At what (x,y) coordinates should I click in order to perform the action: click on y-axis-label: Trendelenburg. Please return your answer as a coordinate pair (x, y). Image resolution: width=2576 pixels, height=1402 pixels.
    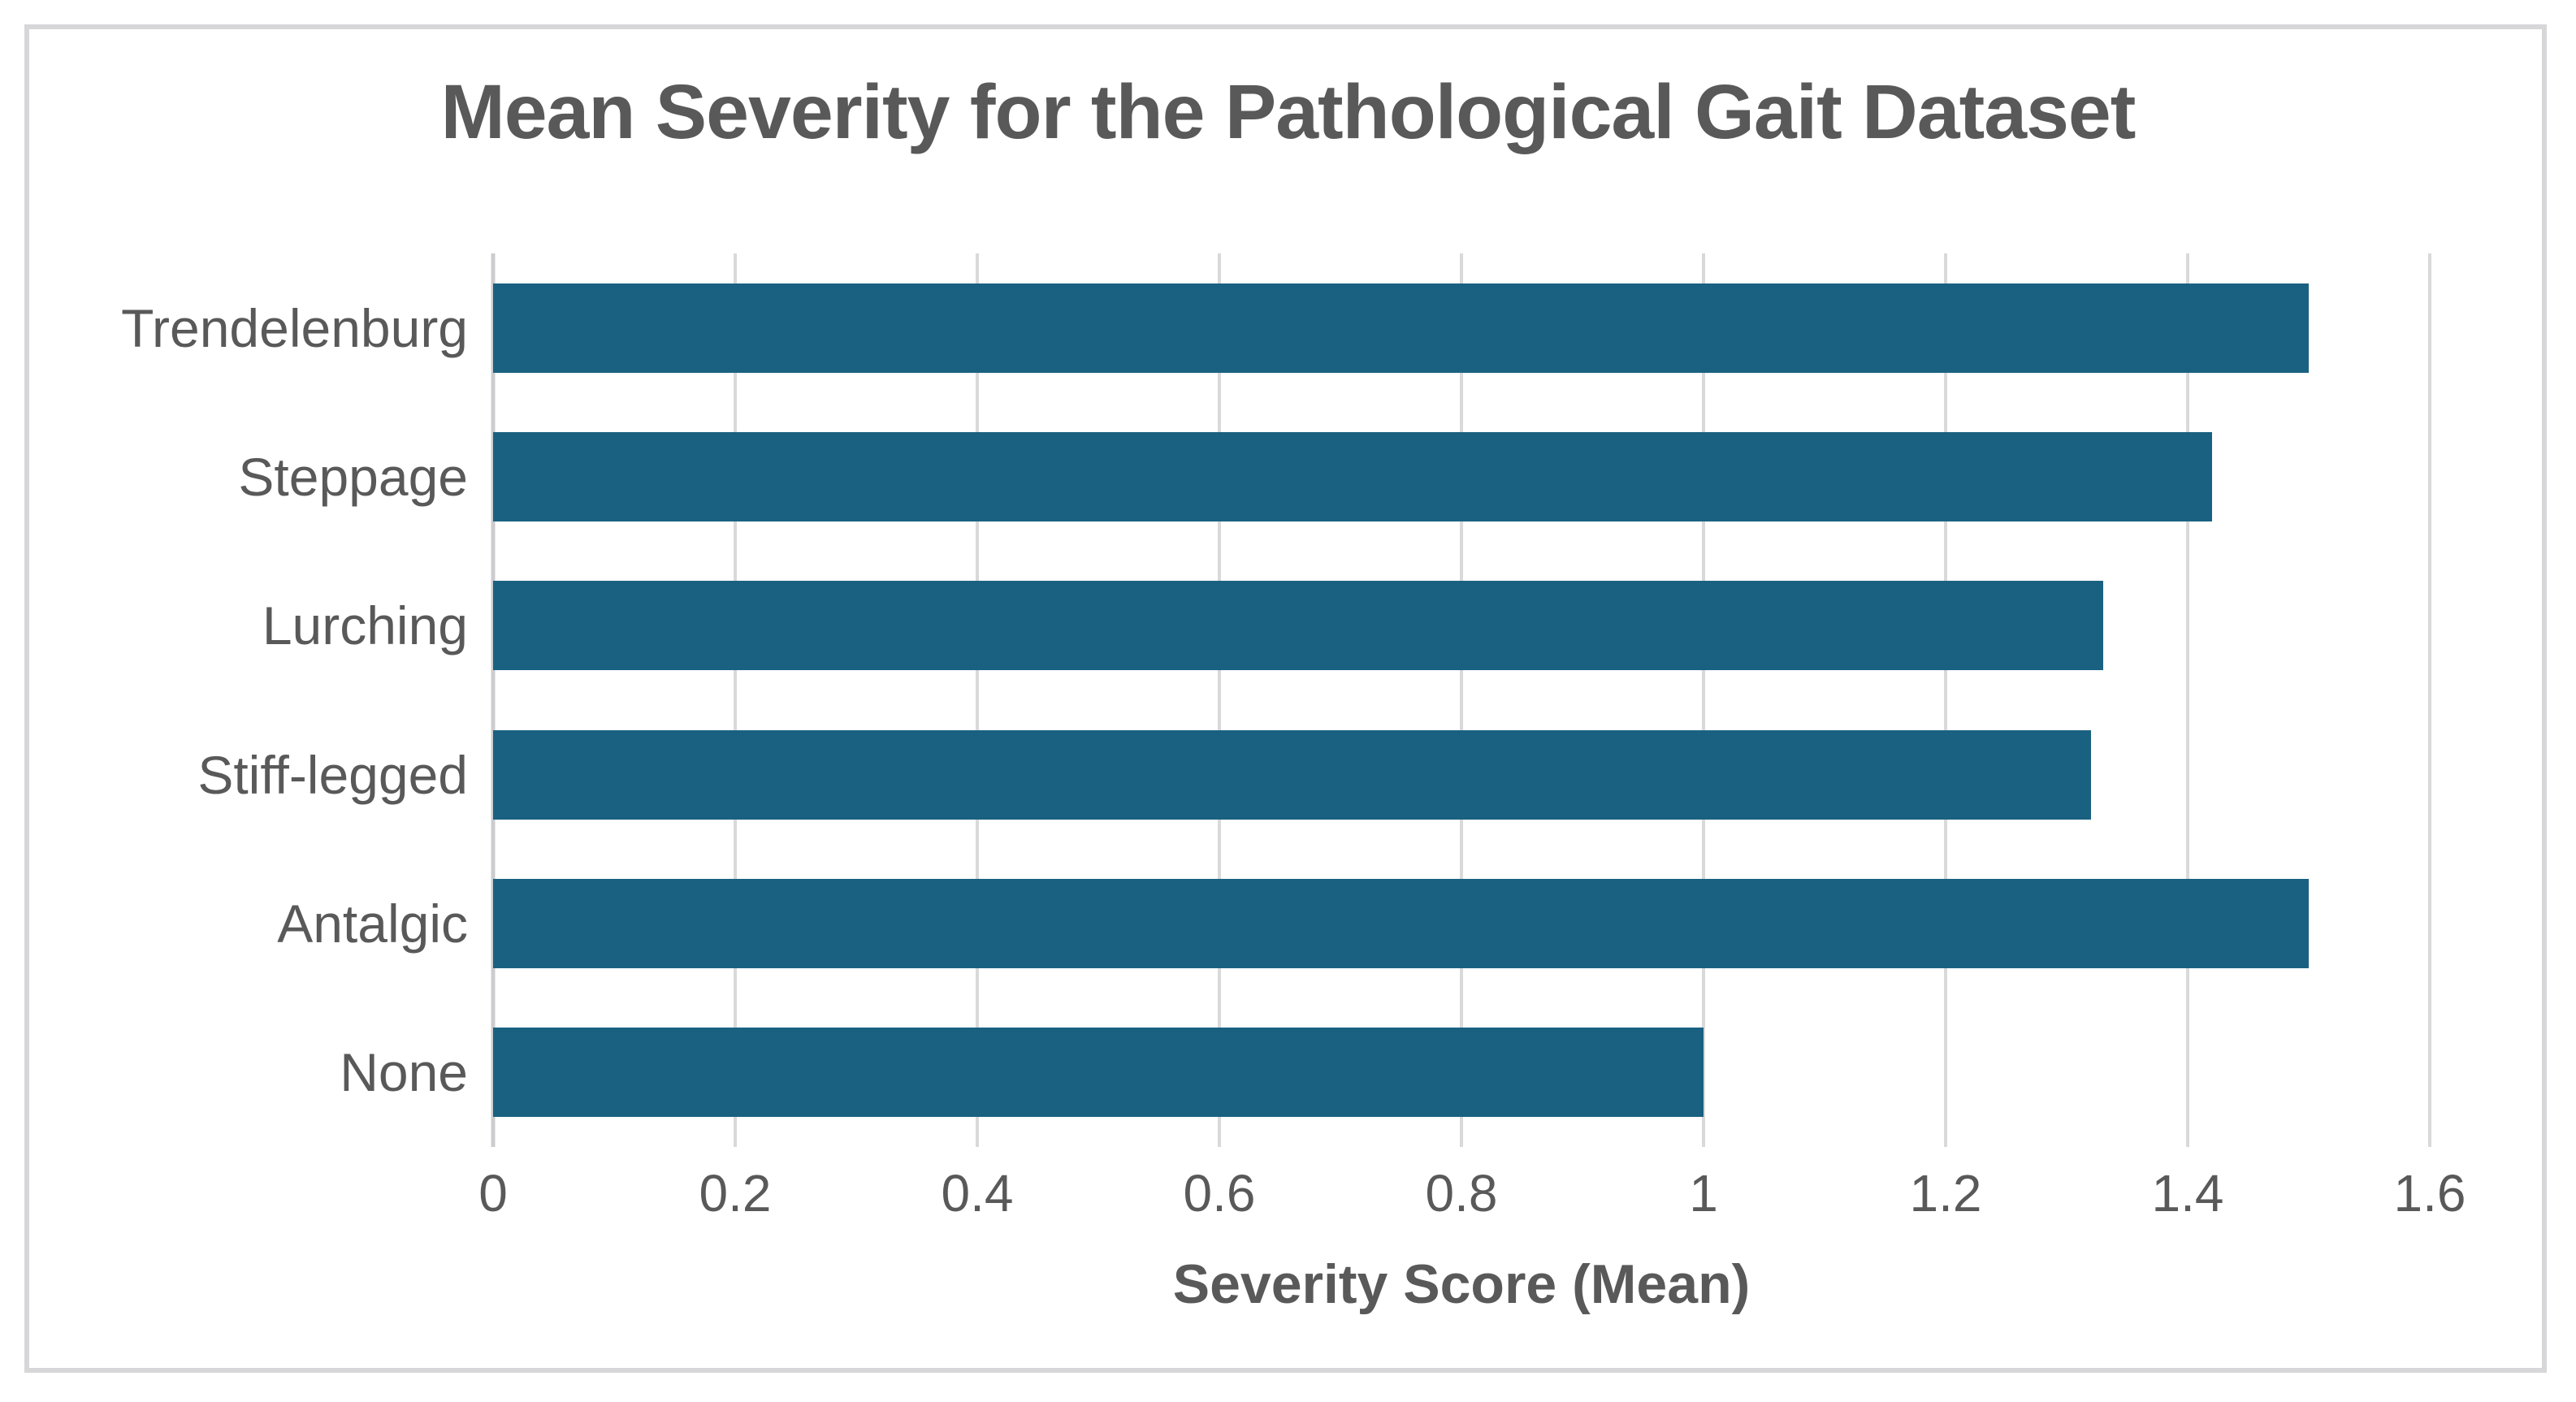
    Looking at the image, I should click on (294, 327).